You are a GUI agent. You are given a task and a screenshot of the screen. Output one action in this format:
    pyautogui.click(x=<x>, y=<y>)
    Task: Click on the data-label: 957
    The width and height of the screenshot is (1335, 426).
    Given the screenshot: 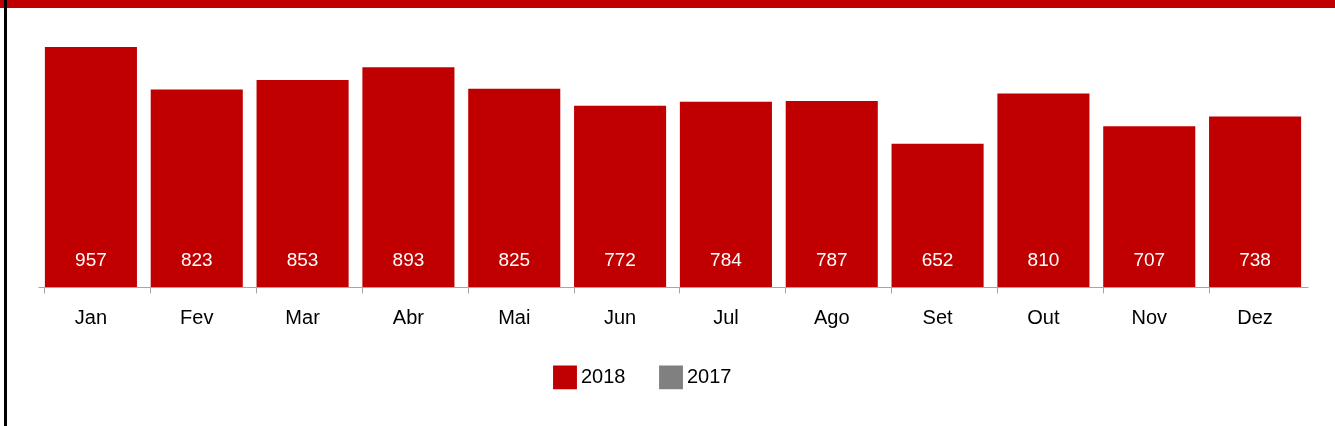 What is the action you would take?
    pyautogui.click(x=91, y=259)
    